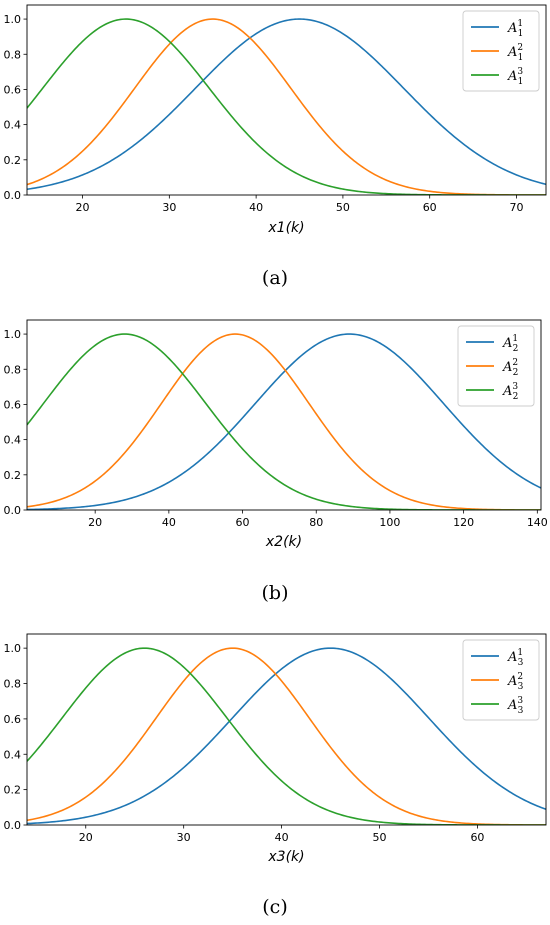  Describe the element at coordinates (515, 706) in the screenshot. I see `legend-label-3-3: A3 3` at that location.